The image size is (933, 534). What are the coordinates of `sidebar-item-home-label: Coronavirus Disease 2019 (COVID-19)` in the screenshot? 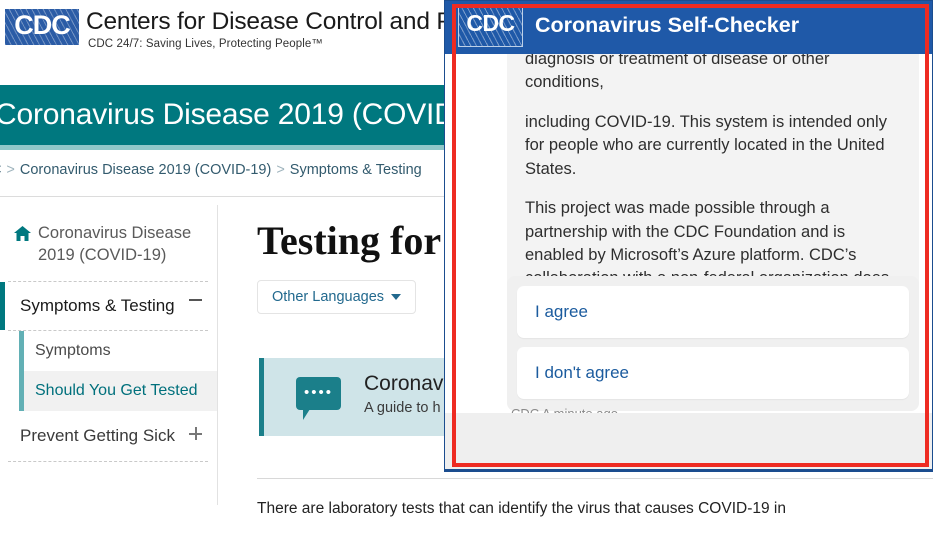 It's located at (115, 244).